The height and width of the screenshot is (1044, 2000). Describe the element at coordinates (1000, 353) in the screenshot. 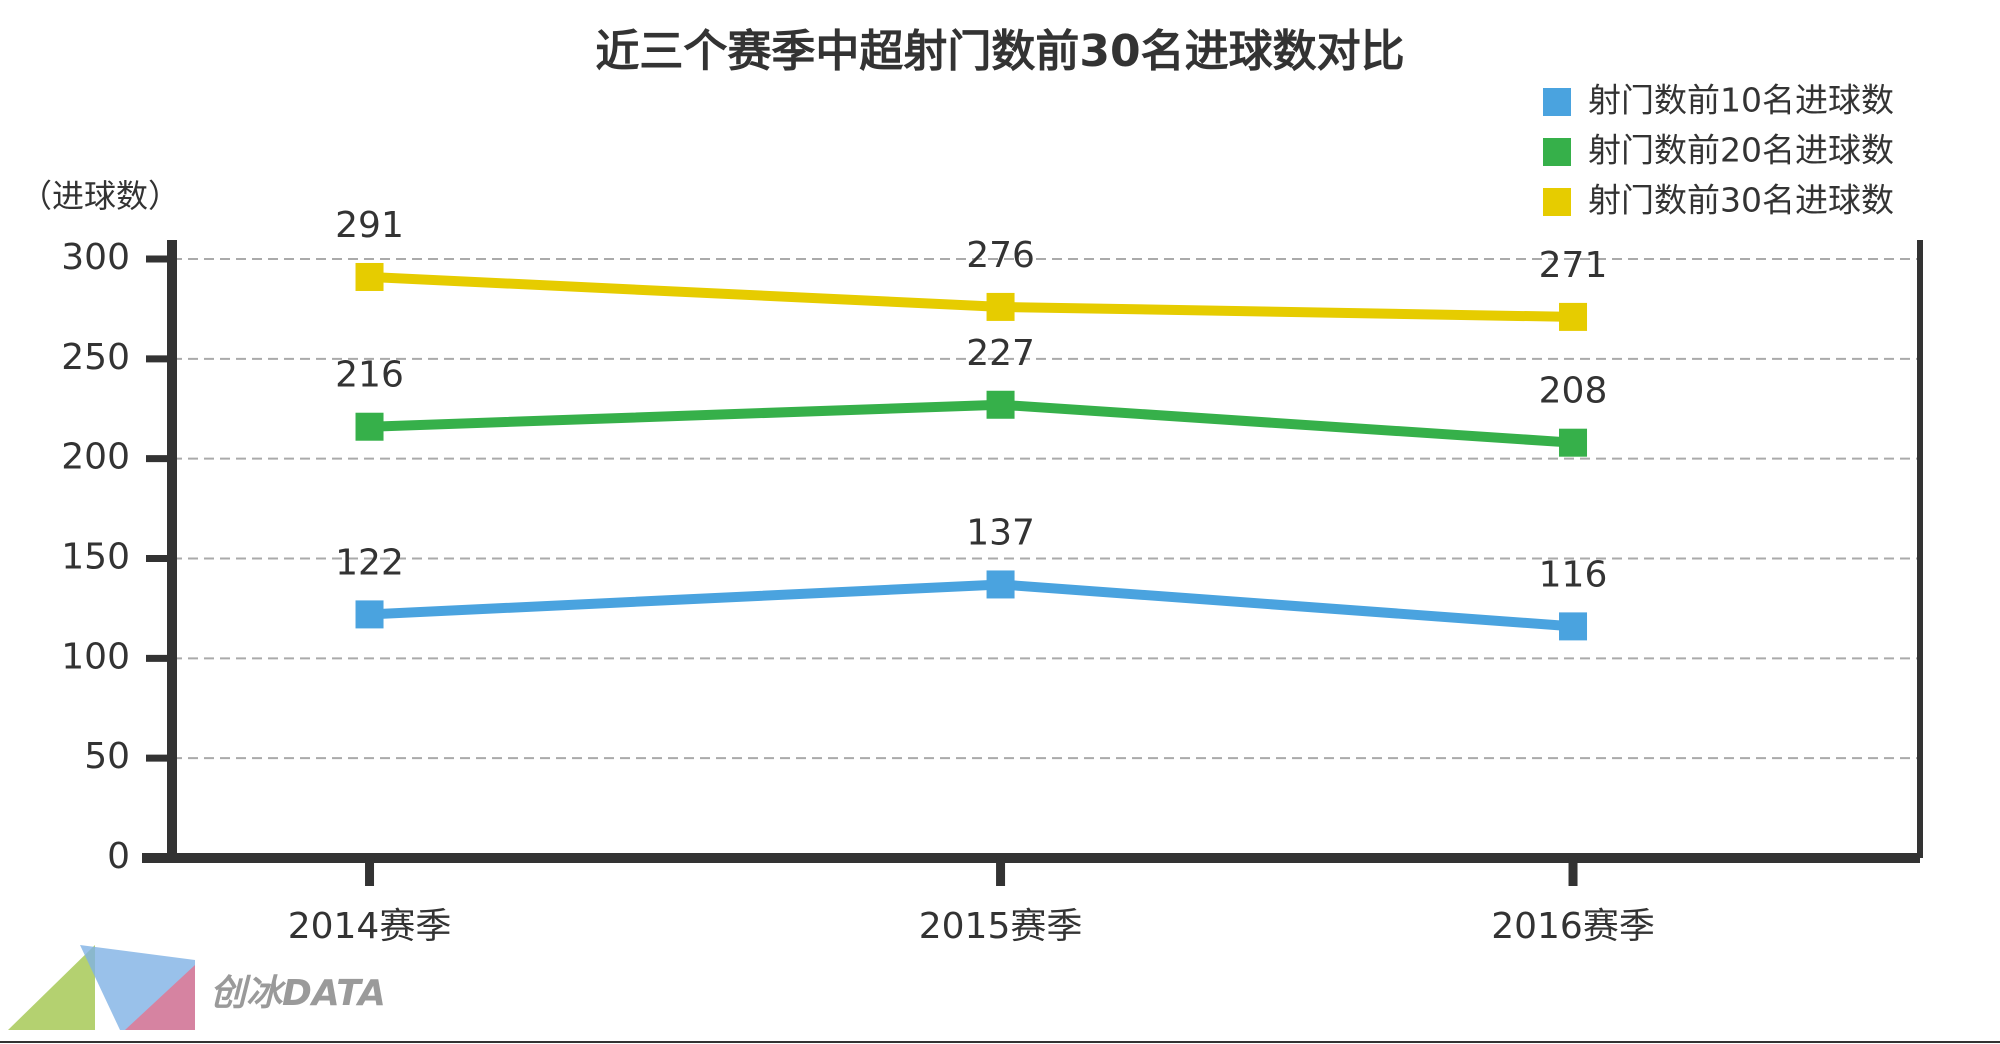

I see `data-label: 227` at that location.